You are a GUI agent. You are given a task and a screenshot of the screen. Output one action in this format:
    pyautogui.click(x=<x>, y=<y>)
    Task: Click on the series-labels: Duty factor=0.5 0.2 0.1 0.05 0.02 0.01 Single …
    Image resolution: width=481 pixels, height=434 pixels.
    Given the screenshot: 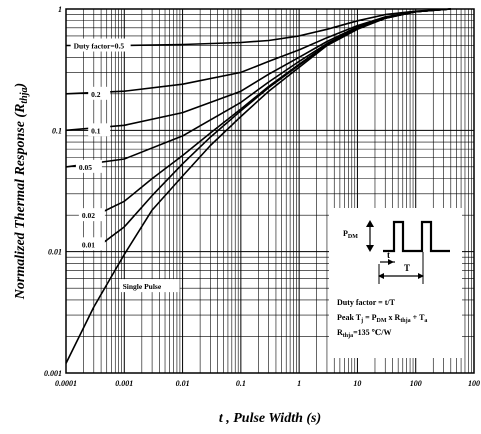 What is the action you would take?
    pyautogui.click(x=125, y=165)
    